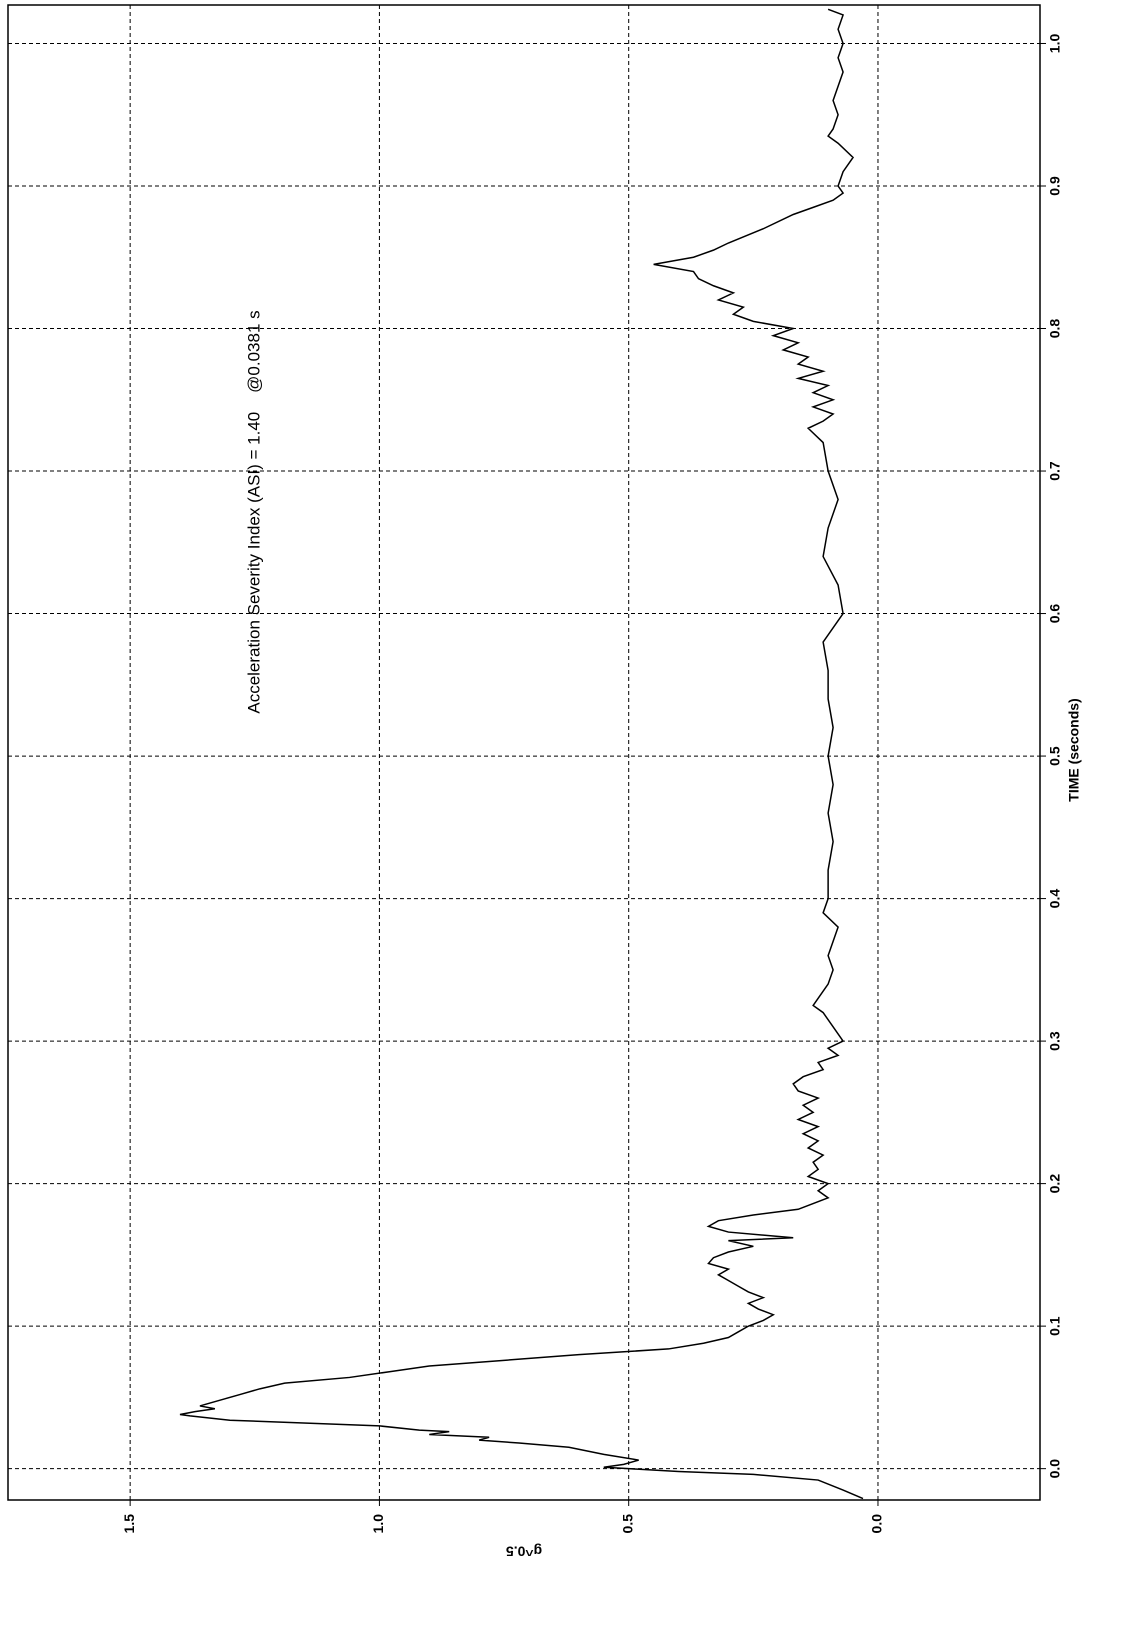  I want to click on y-tick-label: 0.5, so click(627, 1524).